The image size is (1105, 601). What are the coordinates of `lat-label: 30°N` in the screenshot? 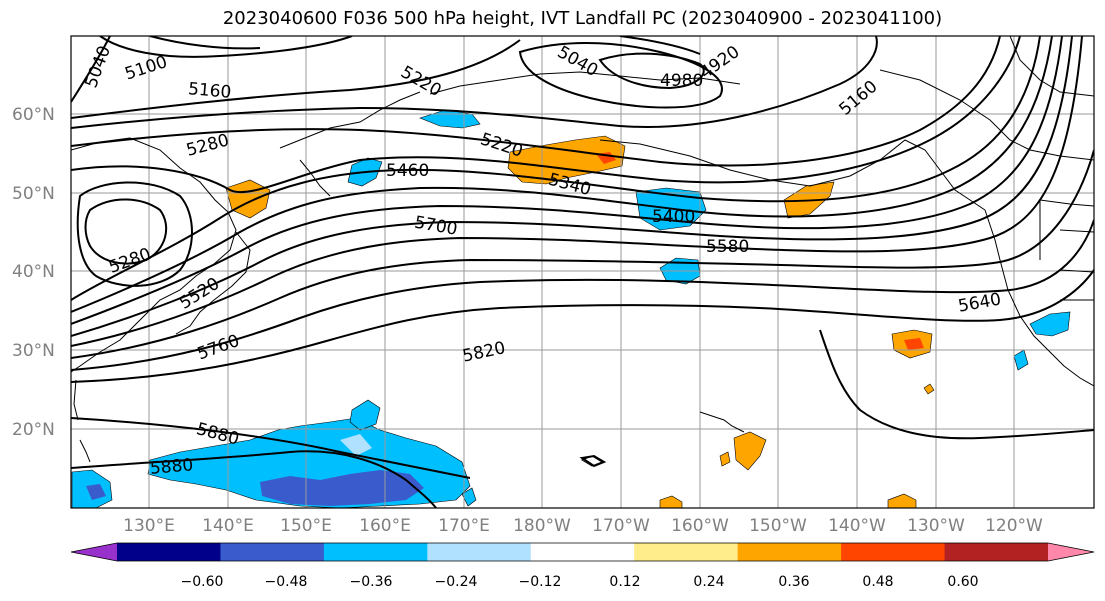 It's located at (33, 351).